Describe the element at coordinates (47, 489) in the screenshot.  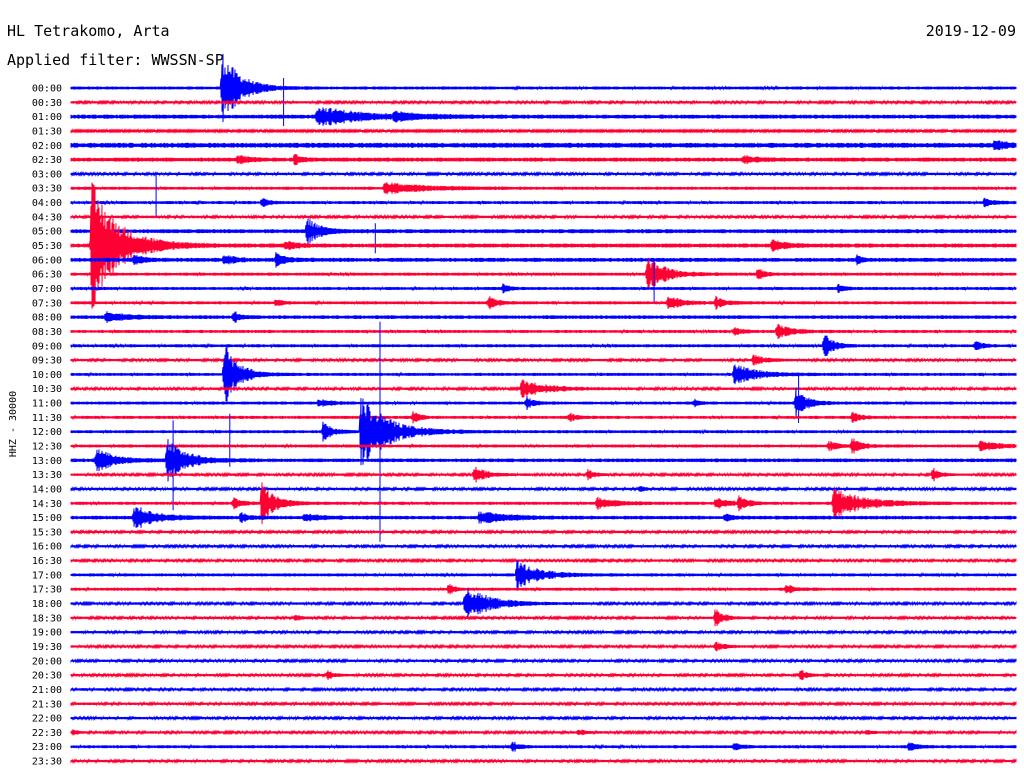
I see `time-tick-label: 14:00` at that location.